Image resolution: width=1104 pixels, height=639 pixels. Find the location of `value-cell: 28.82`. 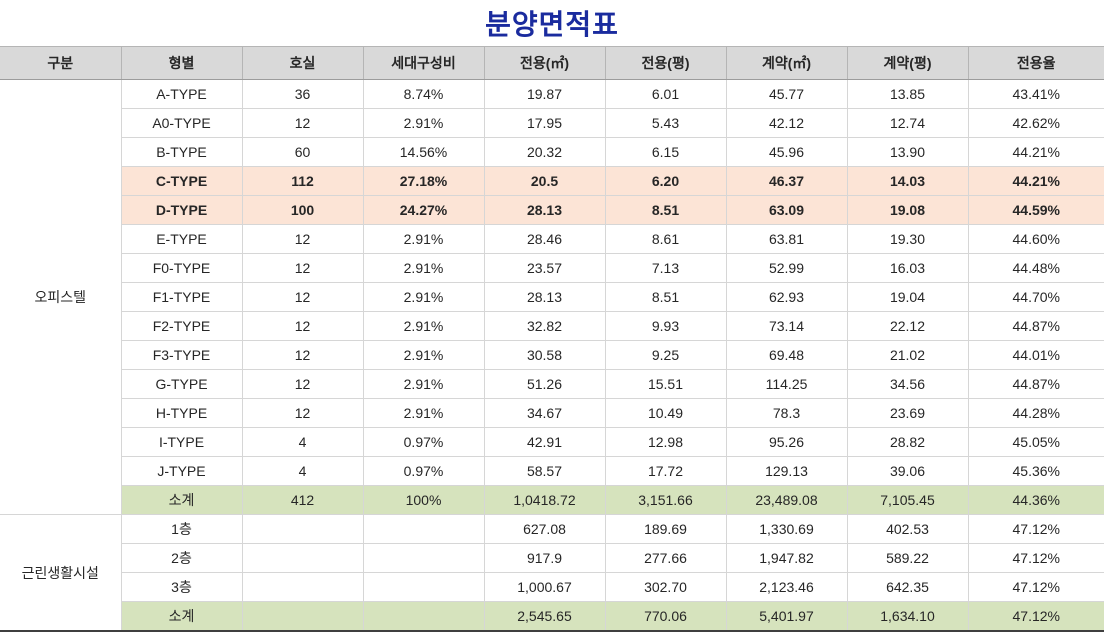

value-cell: 28.82 is located at coordinates (907, 442).